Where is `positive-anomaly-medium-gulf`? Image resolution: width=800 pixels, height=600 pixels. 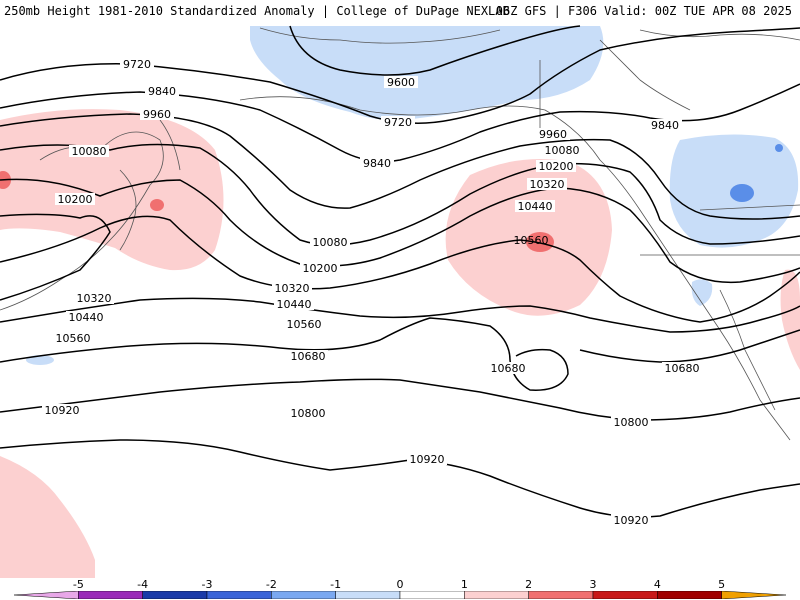
positive-anomaly-medium-gulf is located at coordinates (540, 242).